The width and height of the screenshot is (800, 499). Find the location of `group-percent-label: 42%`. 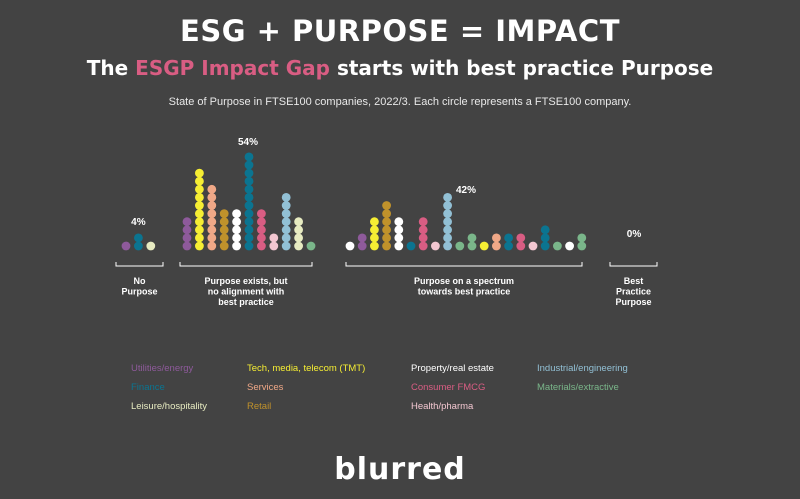

group-percent-label: 42% is located at coordinates (466, 190).